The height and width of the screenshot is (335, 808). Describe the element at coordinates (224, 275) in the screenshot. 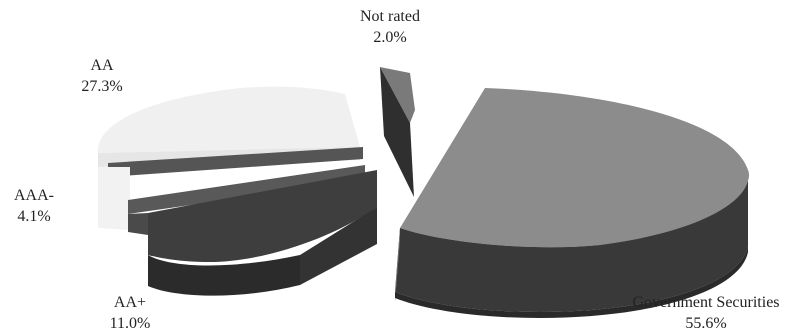

I see `slice-aa-plus-side` at that location.